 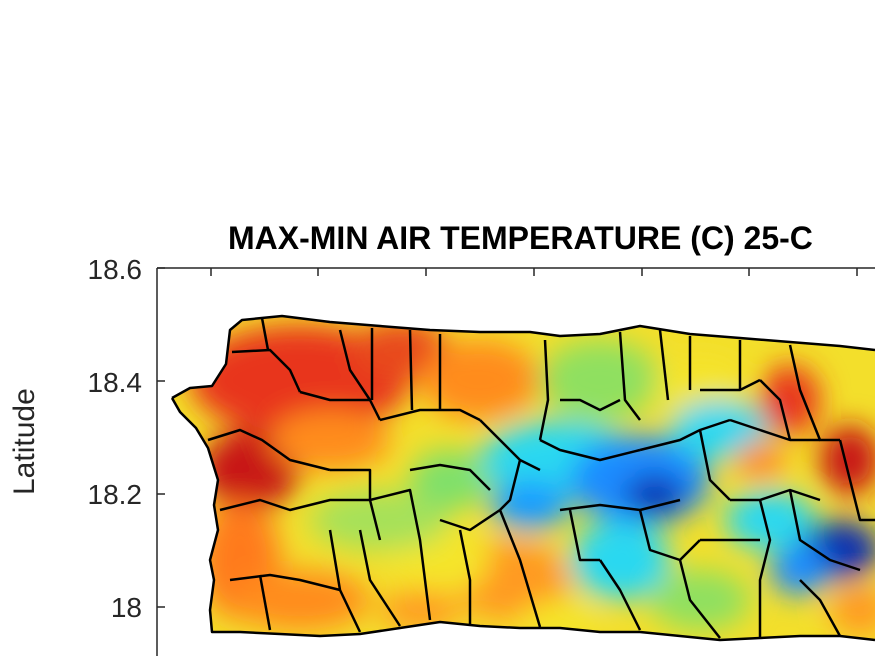 What do you see at coordinates (115, 494) in the screenshot?
I see `y-tick-label-18-2: 18.2` at bounding box center [115, 494].